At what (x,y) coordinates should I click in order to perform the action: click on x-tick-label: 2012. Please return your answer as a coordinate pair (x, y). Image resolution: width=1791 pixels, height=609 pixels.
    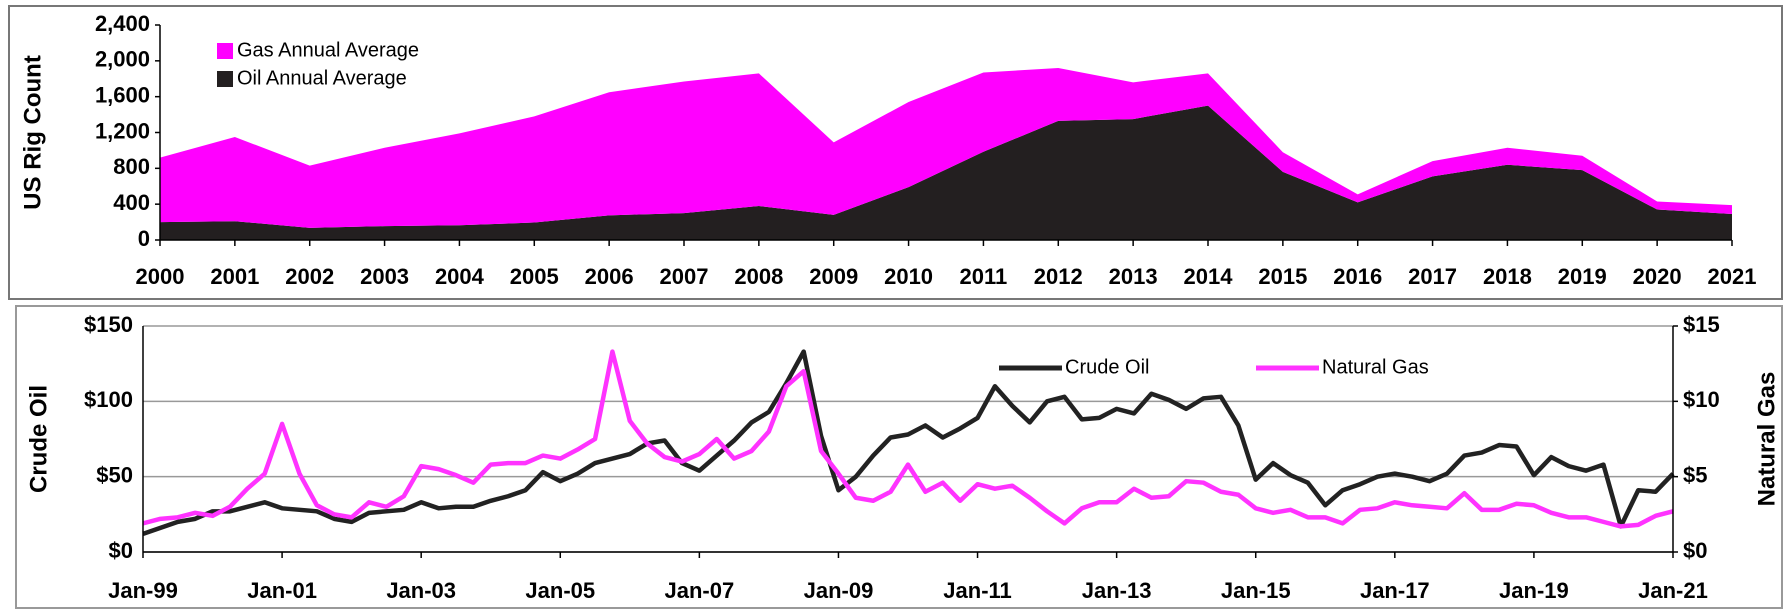
    Looking at the image, I should click on (1058, 276).